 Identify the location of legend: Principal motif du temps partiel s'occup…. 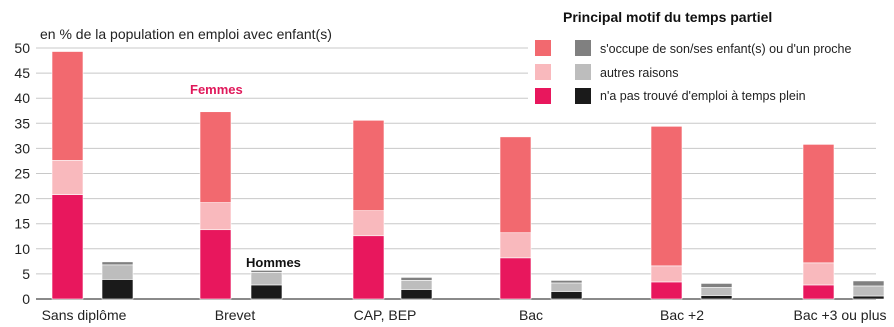
(709, 54).